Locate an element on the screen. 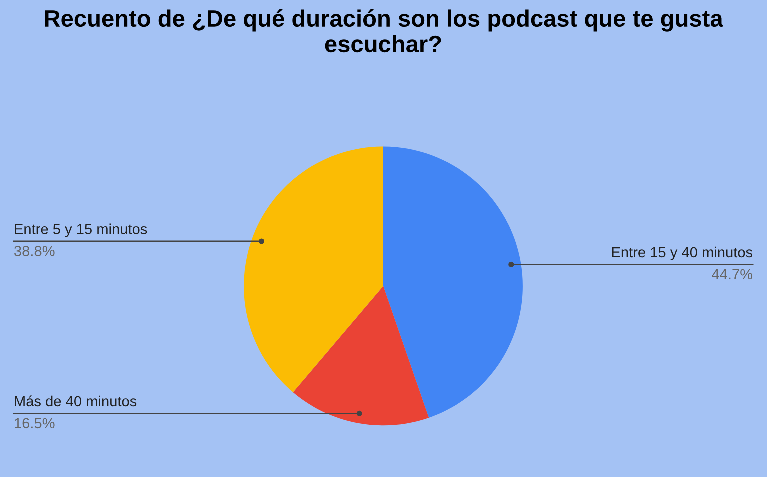 This screenshot has width=767, height=477. slice-label: Más de 40 minutos is located at coordinates (76, 401).